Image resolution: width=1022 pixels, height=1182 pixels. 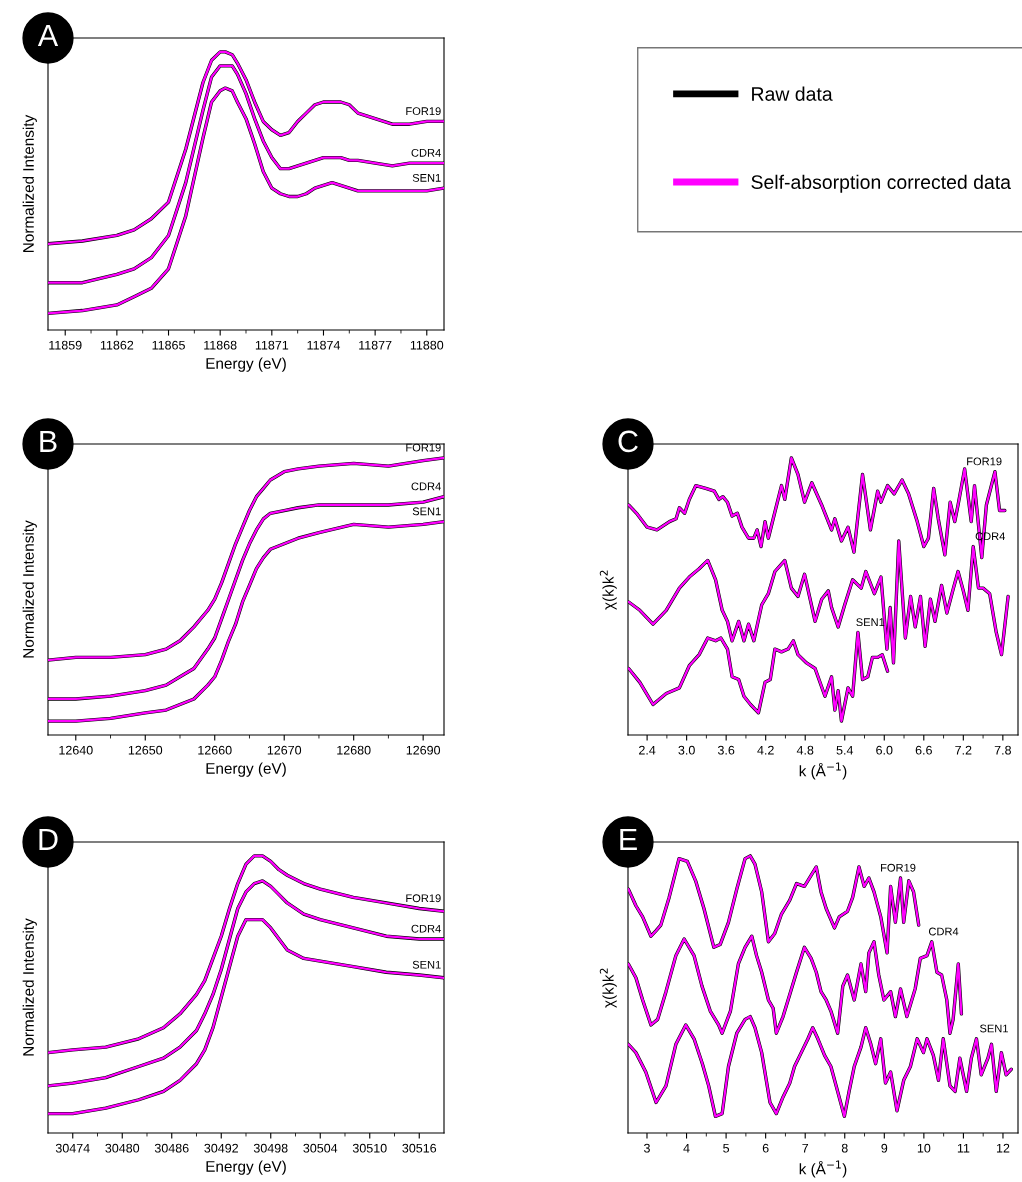 I want to click on x-tick-label: 6.0, so click(x=884, y=750).